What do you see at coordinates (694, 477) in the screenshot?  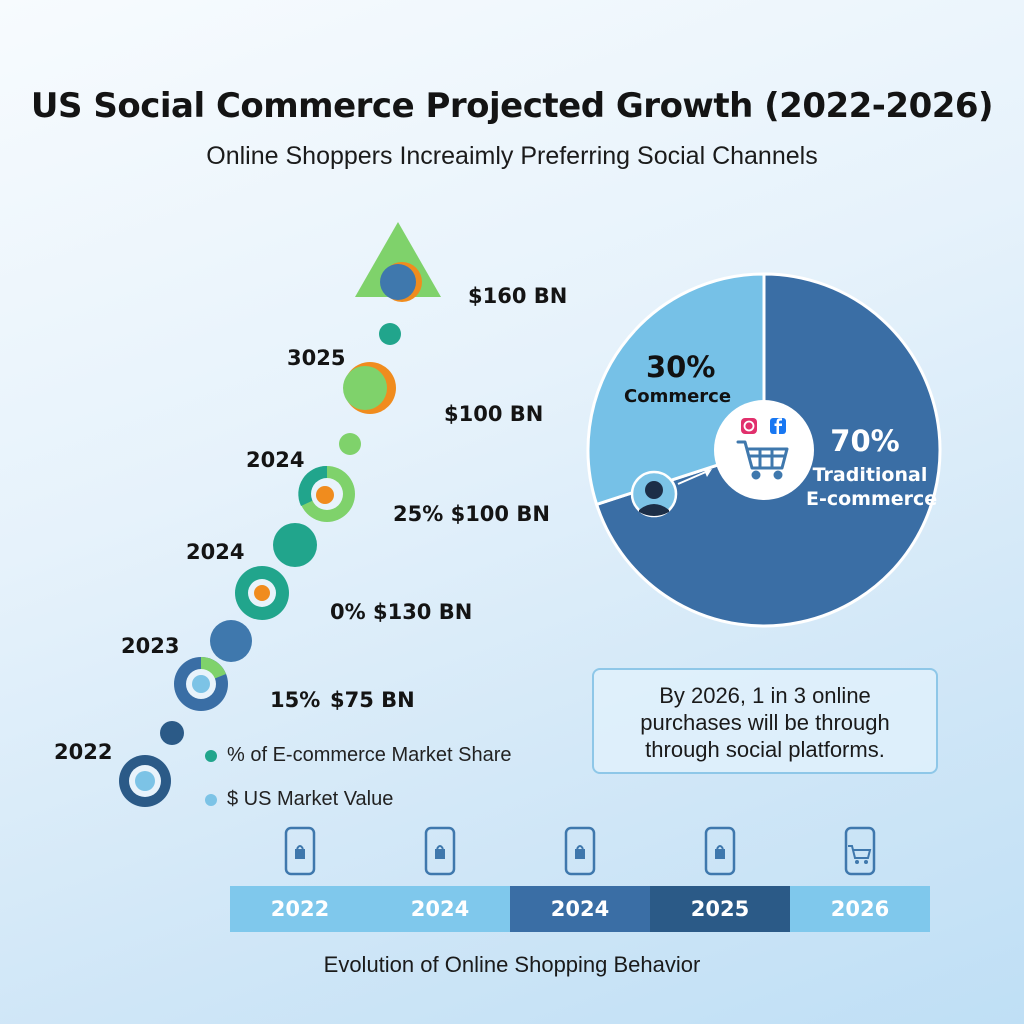 I see `arrow-icon` at bounding box center [694, 477].